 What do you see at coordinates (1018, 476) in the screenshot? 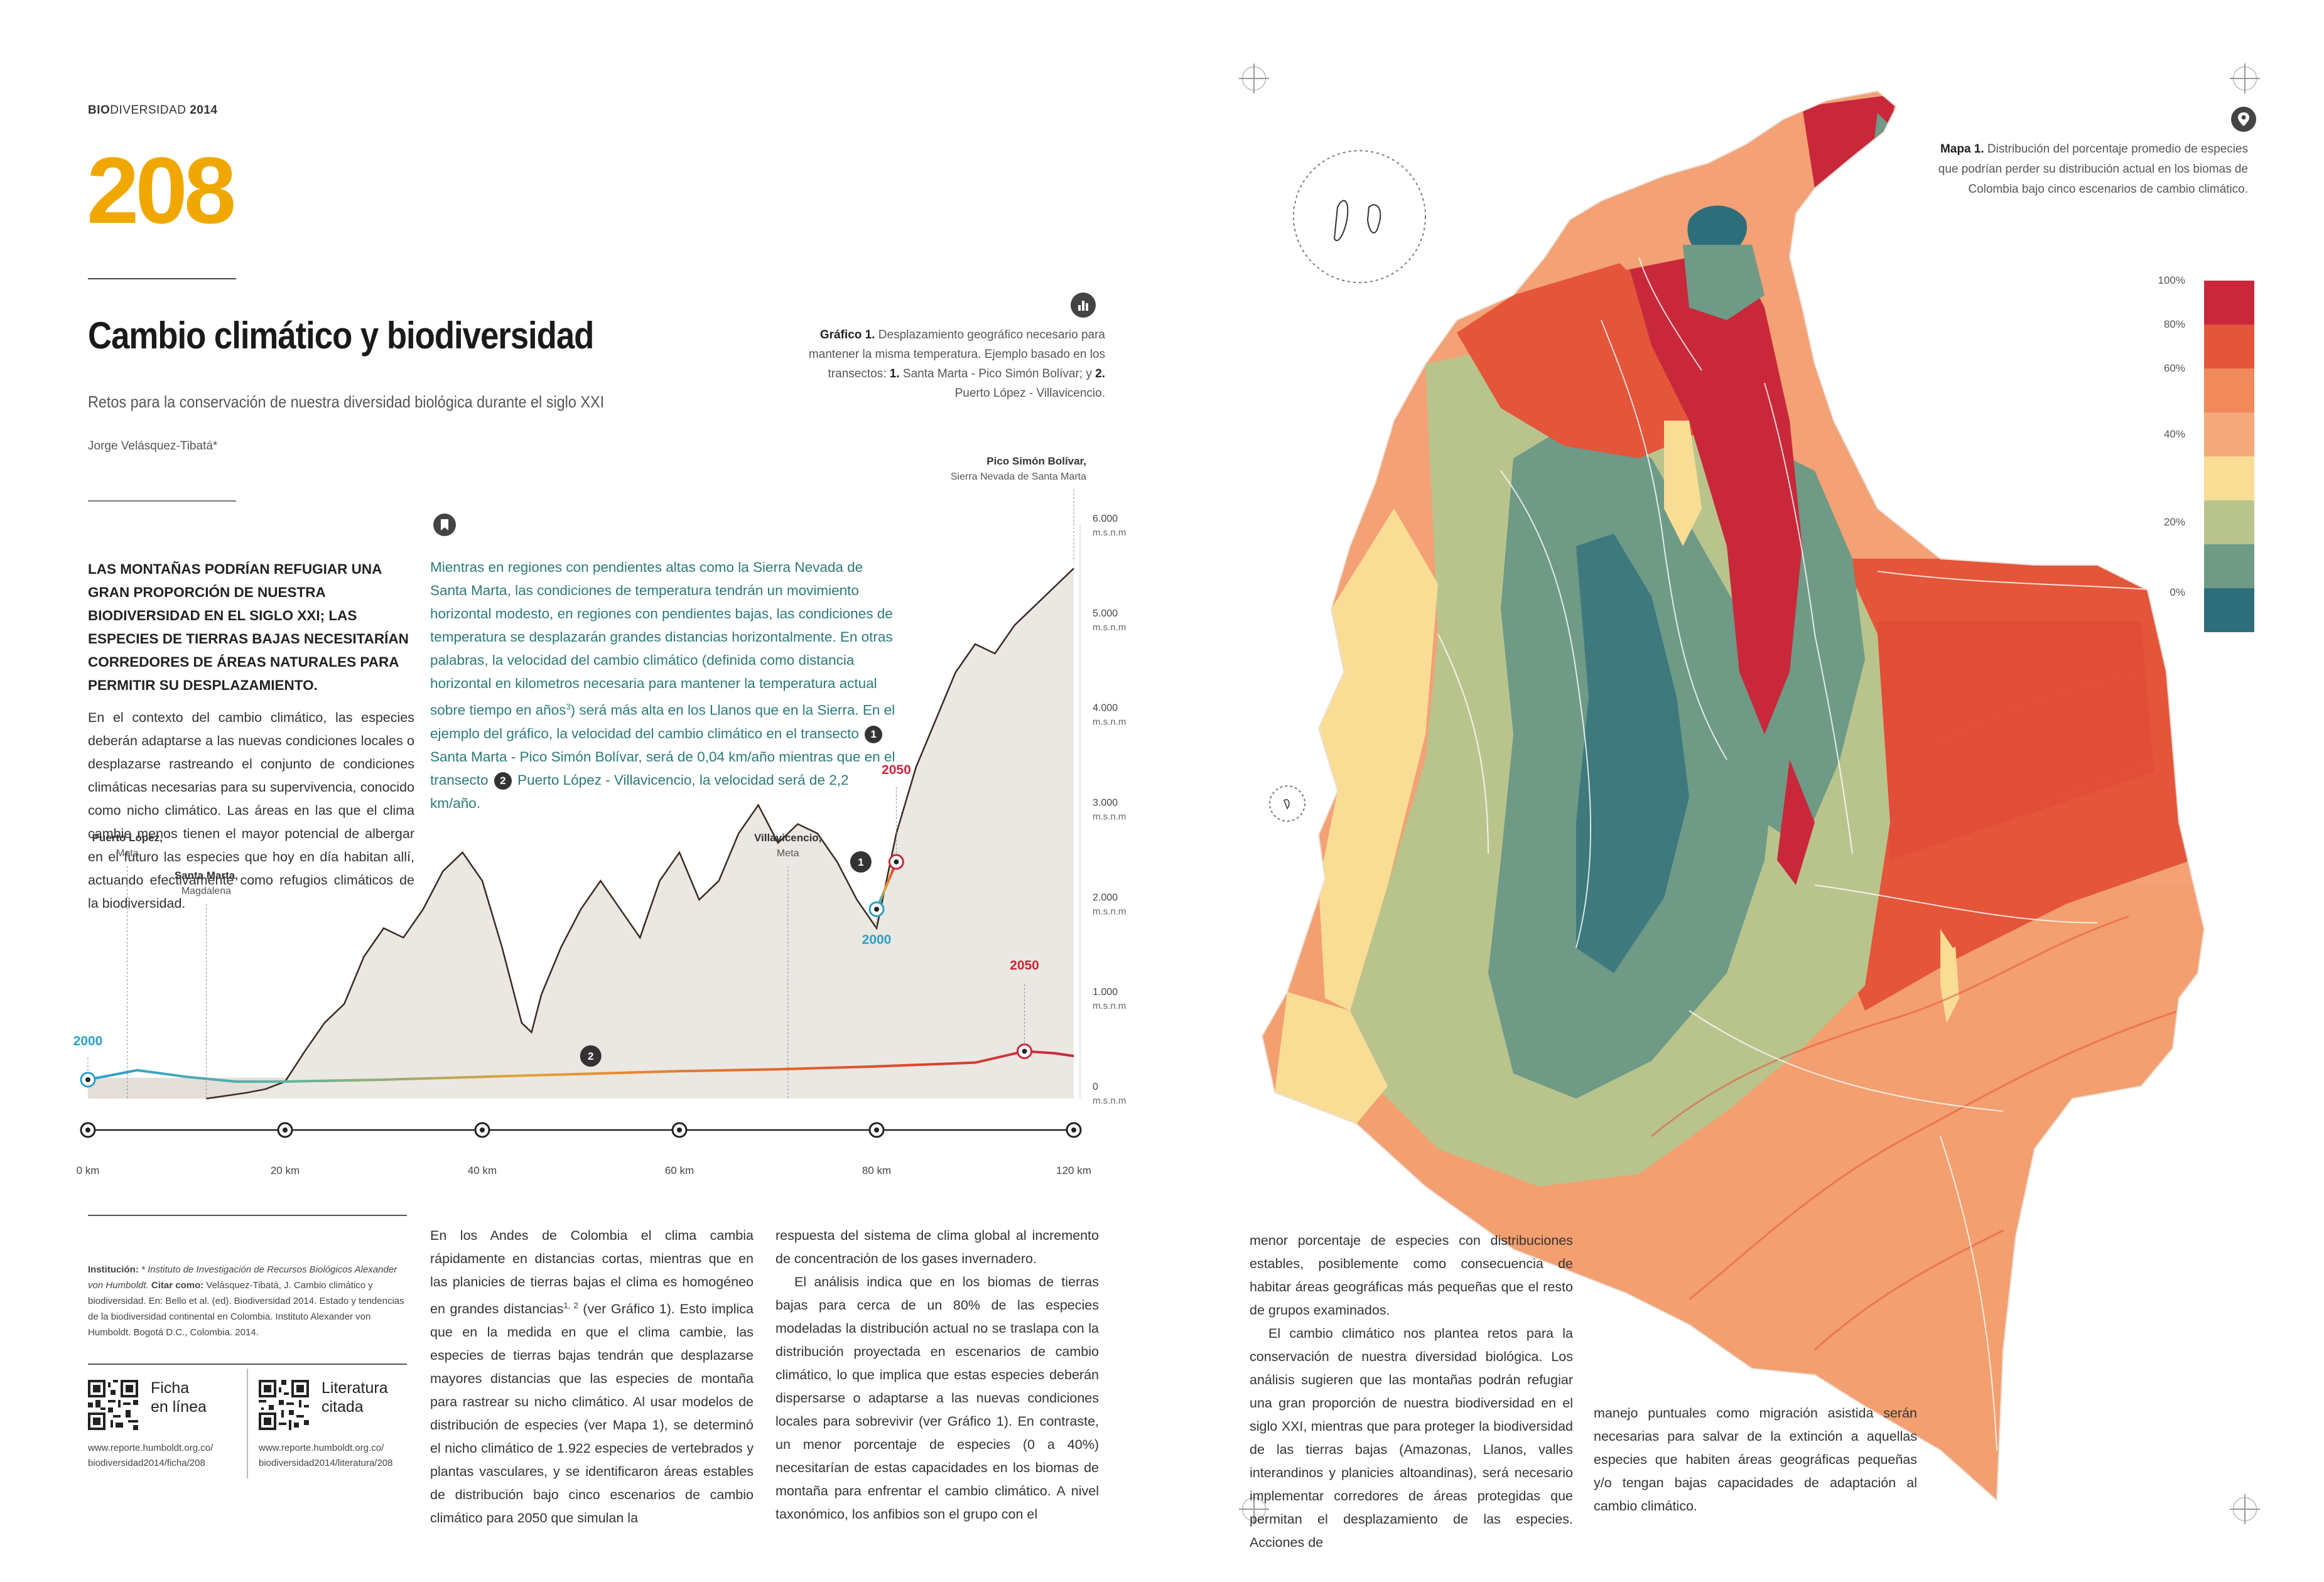
I see `annotation-sub: Sierra Nevada de Santa Marta` at bounding box center [1018, 476].